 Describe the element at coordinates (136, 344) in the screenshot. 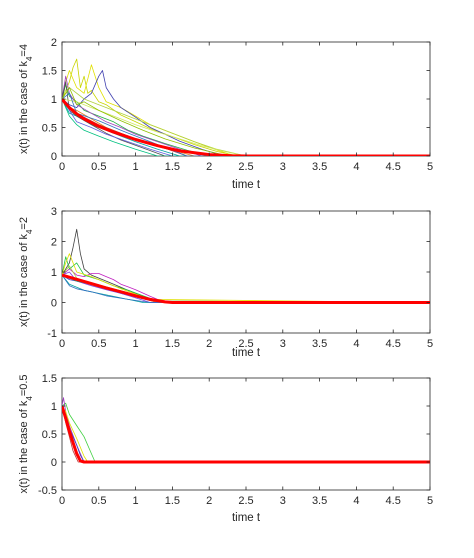

I see `panel-2-xtick-label: 1` at that location.